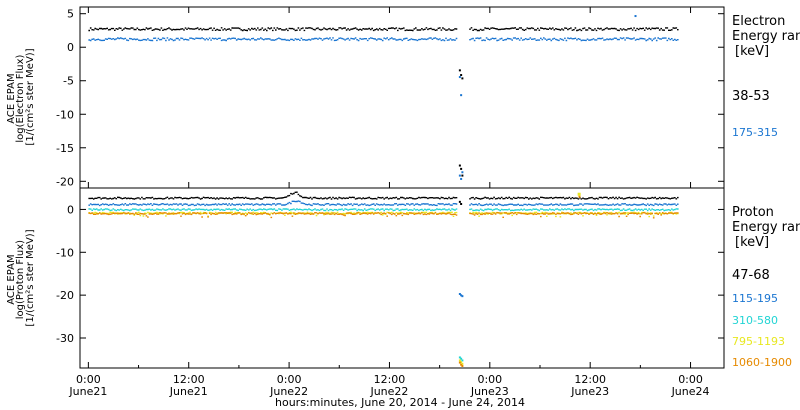 The width and height of the screenshot is (800, 410). Describe the element at coordinates (65, 148) in the screenshot. I see `y-tick-label: -15` at that location.